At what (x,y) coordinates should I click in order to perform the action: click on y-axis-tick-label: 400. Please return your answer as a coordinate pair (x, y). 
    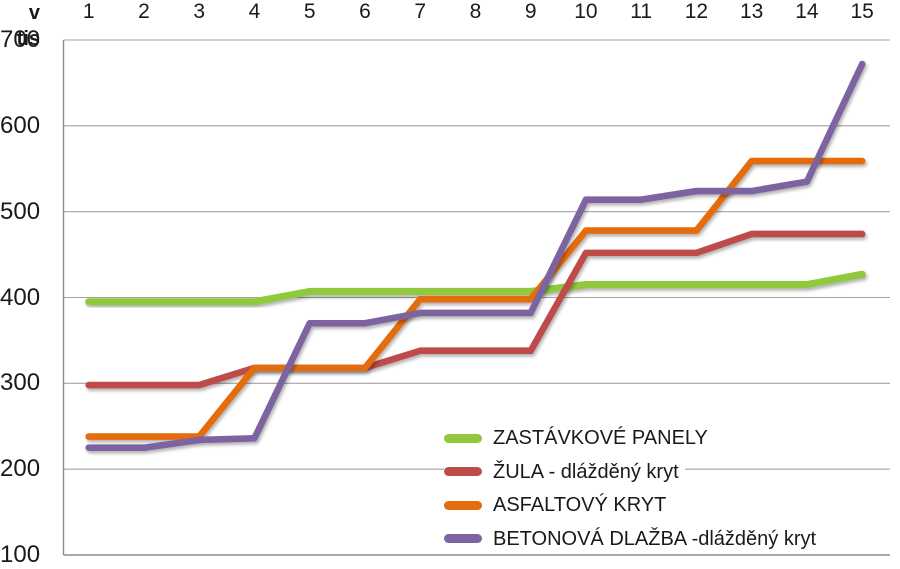
    Looking at the image, I should click on (20, 297).